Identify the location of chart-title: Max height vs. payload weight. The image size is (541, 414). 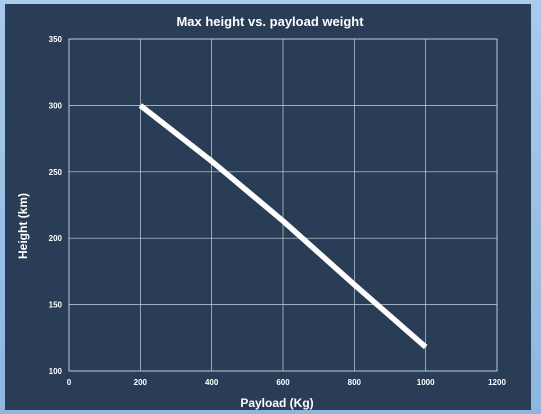
(270, 21).